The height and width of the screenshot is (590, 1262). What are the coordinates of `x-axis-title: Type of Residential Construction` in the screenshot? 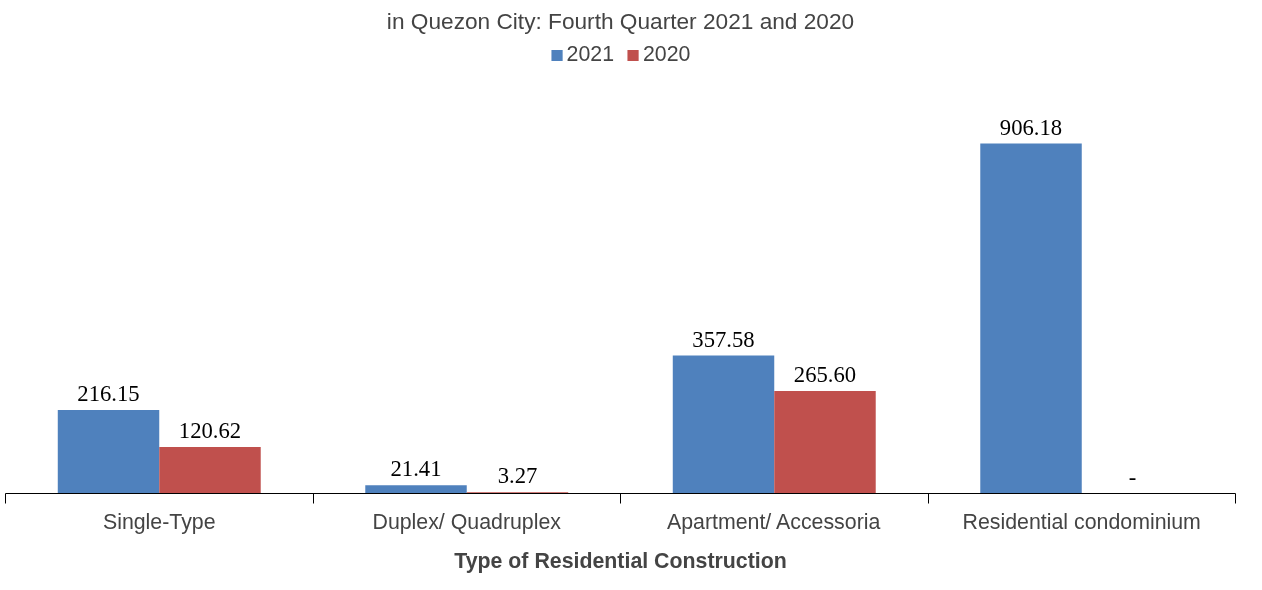 It's located at (620, 560).